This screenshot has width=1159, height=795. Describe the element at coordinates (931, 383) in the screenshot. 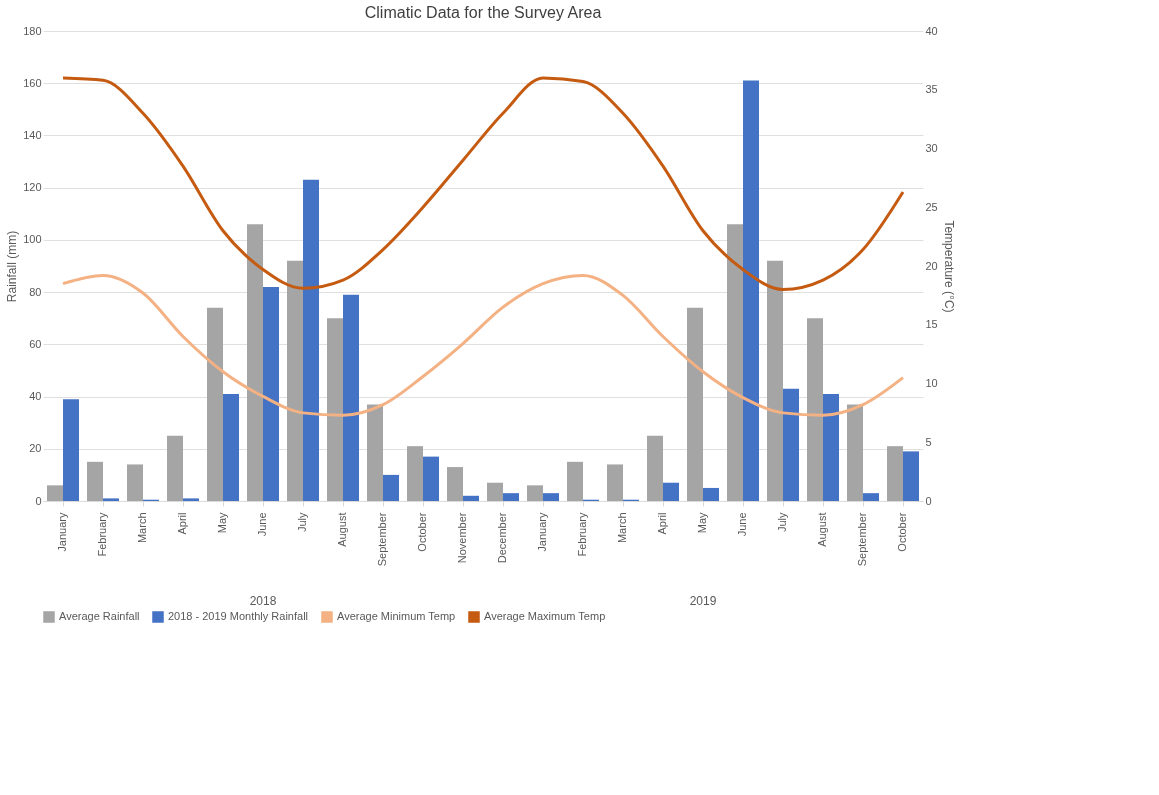

I see `y2-tick-label: 10` at that location.